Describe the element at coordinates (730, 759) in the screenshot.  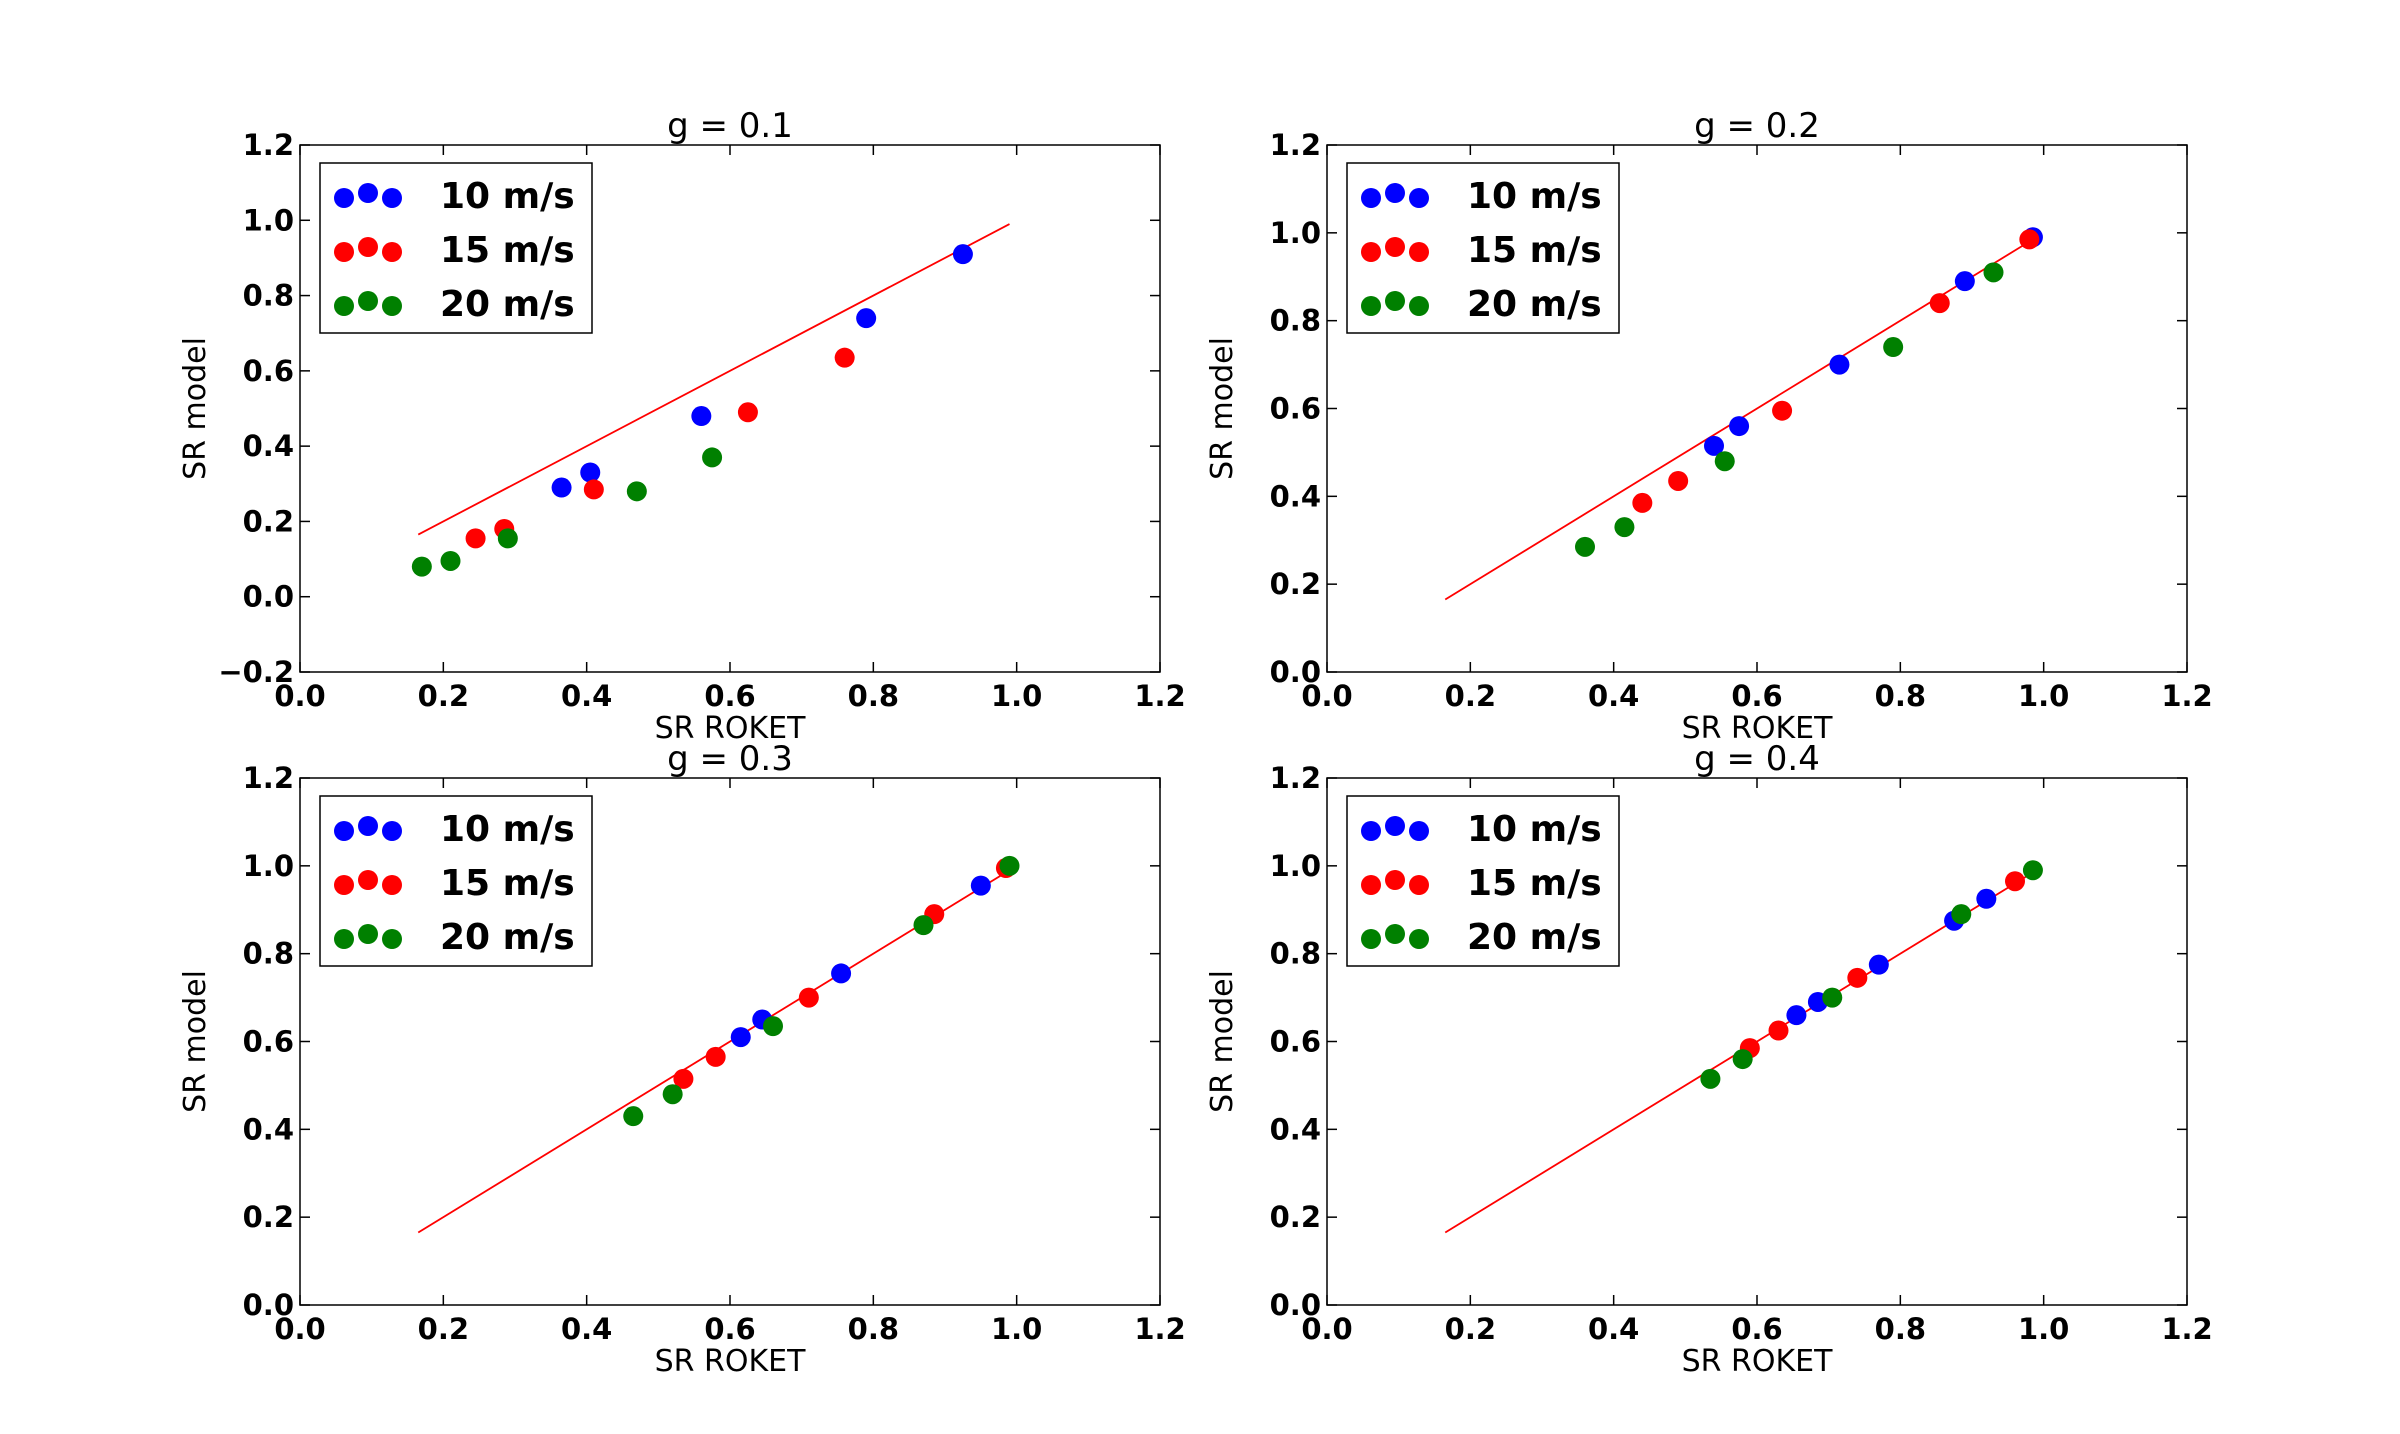
I see `subplot-title: g = 0.3` at that location.